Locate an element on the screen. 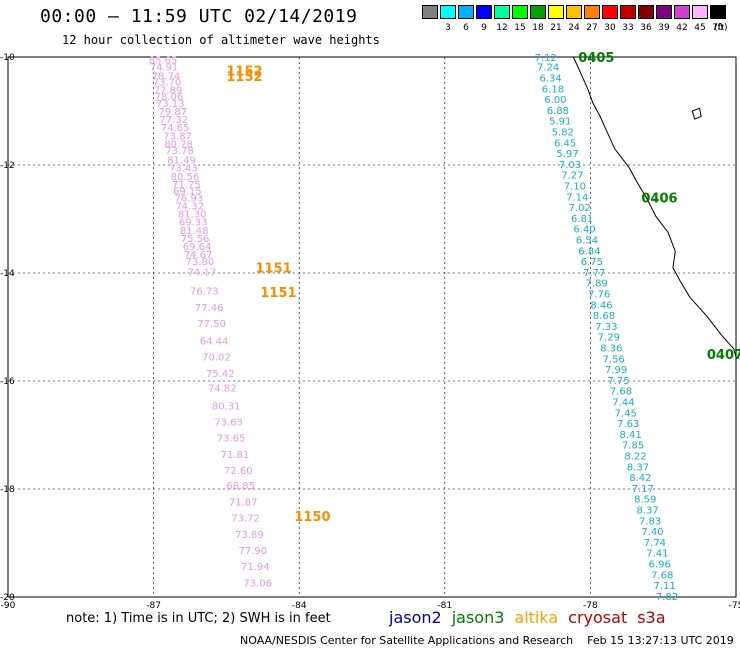  wave-height-value: 8.59 is located at coordinates (645, 500).